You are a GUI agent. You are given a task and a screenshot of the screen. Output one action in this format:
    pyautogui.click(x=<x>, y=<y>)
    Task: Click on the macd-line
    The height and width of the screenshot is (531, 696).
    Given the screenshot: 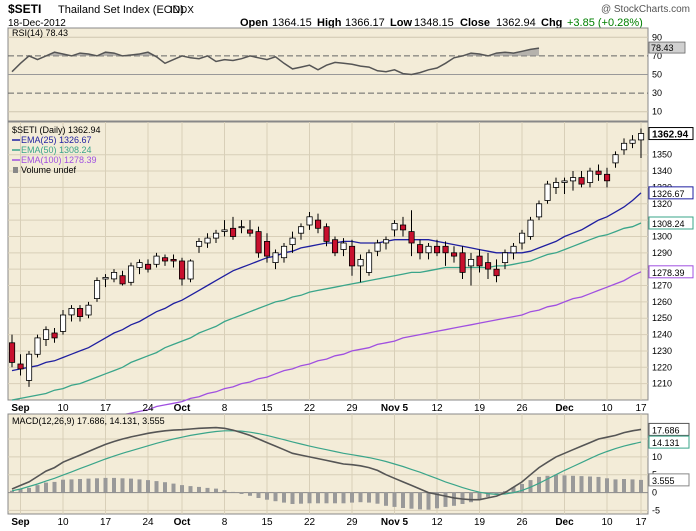 What is the action you would take?
    pyautogui.click(x=326, y=463)
    